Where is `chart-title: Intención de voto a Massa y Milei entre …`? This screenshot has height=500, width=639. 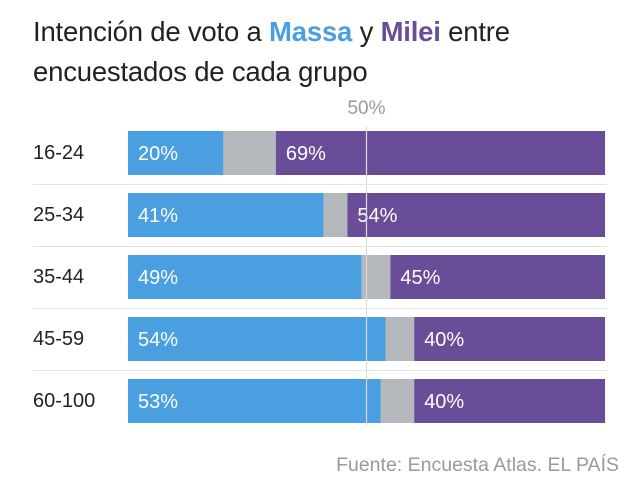
chart-title: Intención de voto a Massa y Milei entre … is located at coordinates (328, 52).